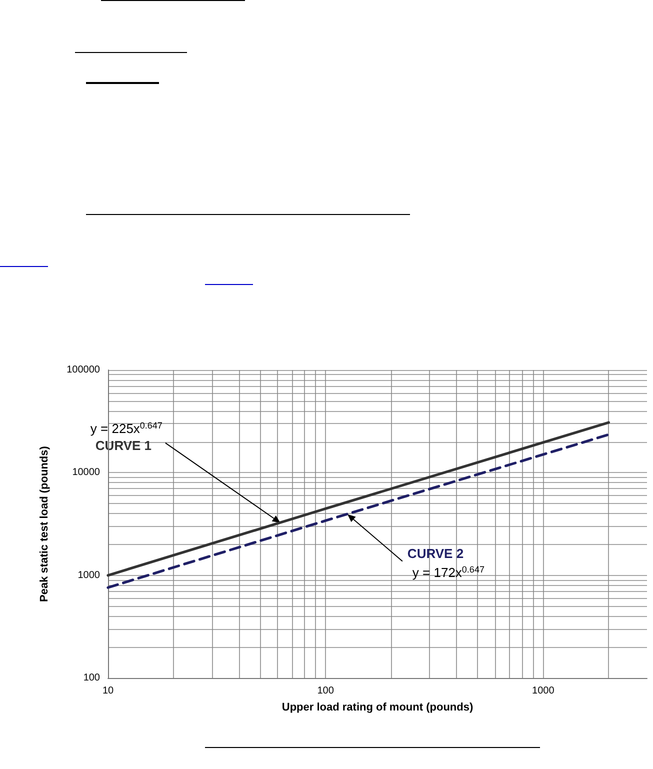 This screenshot has width=653, height=769. What do you see at coordinates (108, 691) in the screenshot?
I see `x-tick-label: 10` at bounding box center [108, 691].